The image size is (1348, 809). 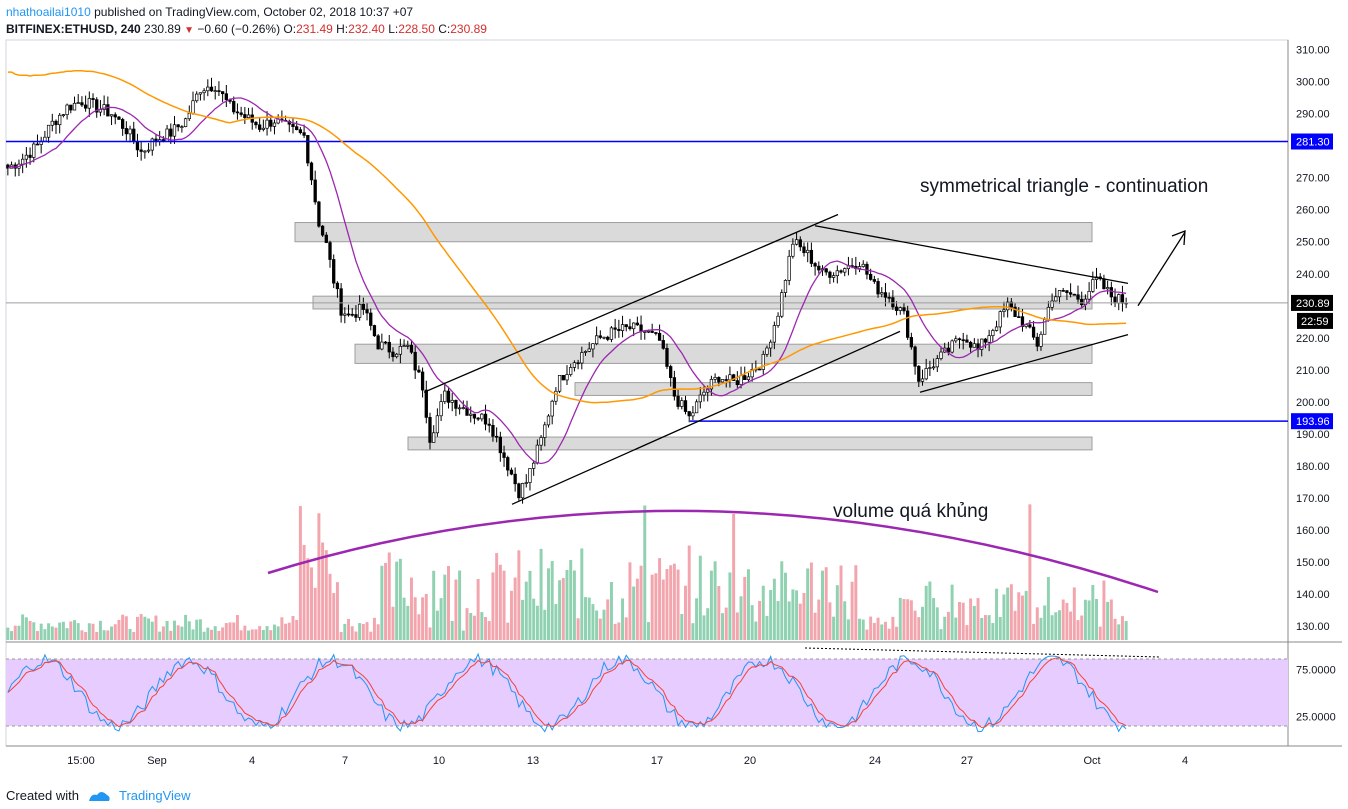 What do you see at coordinates (647, 692) in the screenshot?
I see `stoch-rsi-band` at bounding box center [647, 692].